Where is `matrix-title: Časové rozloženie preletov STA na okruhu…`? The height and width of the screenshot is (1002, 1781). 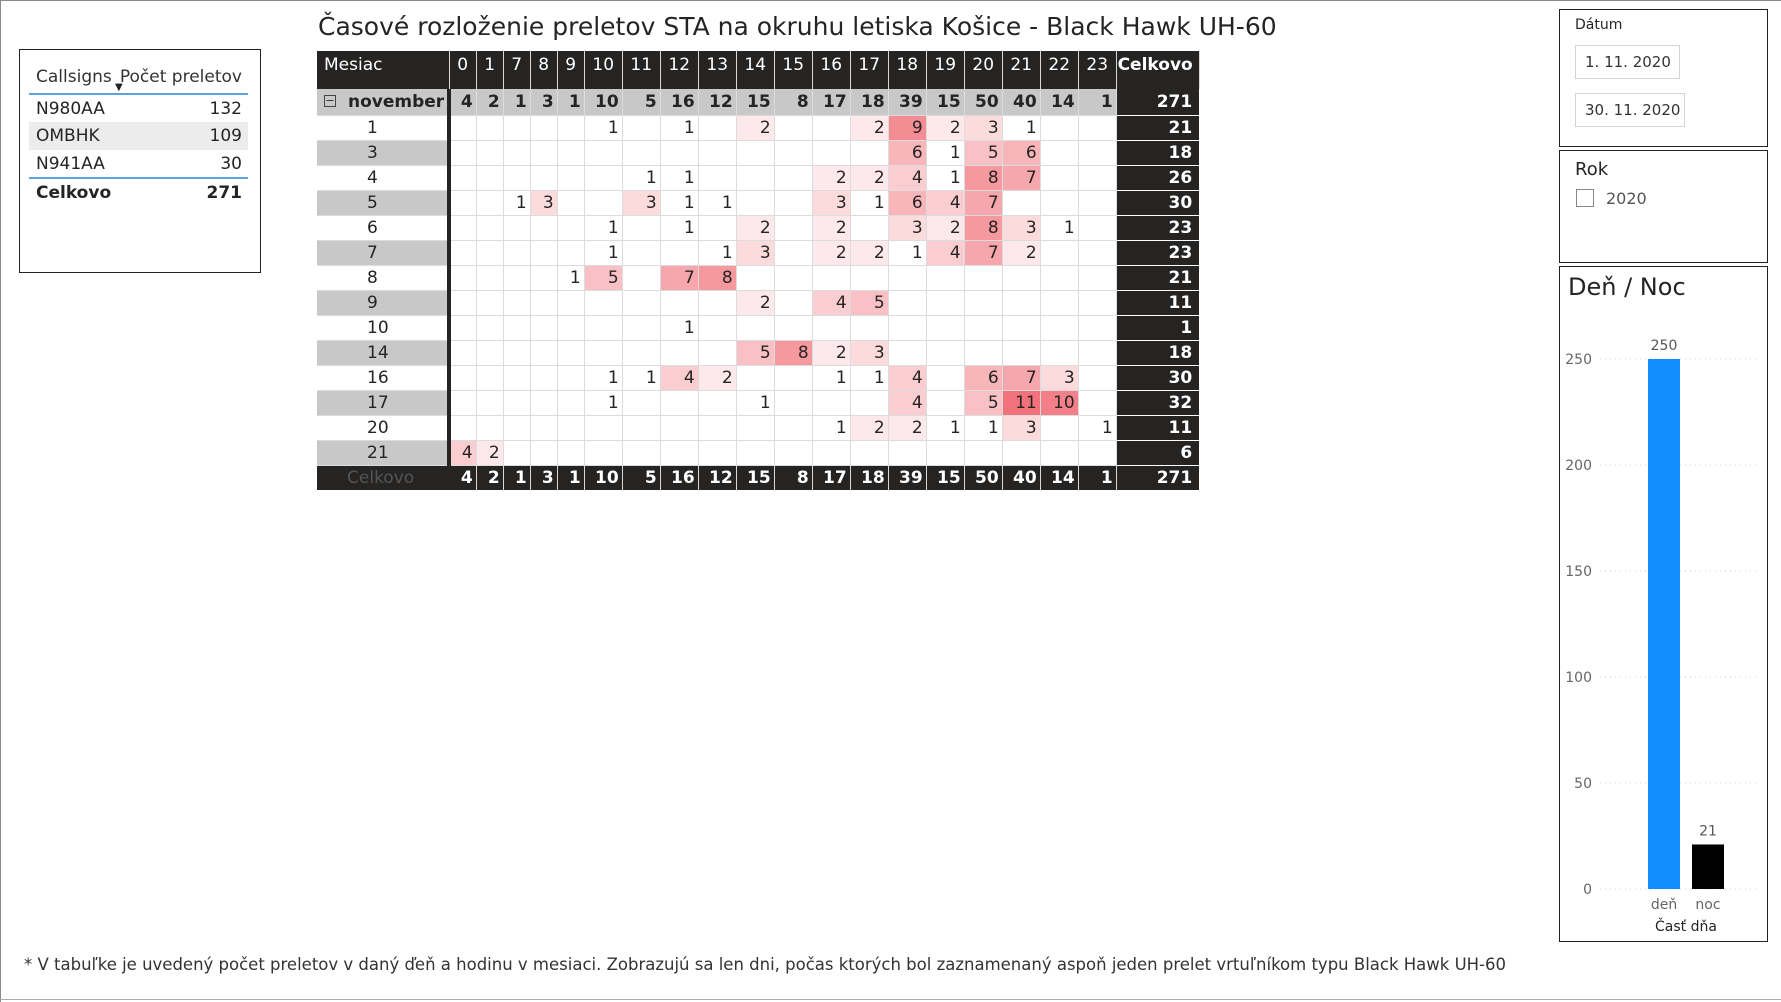 matrix-title: Časové rozloženie preletov STA na okruhu… is located at coordinates (797, 26).